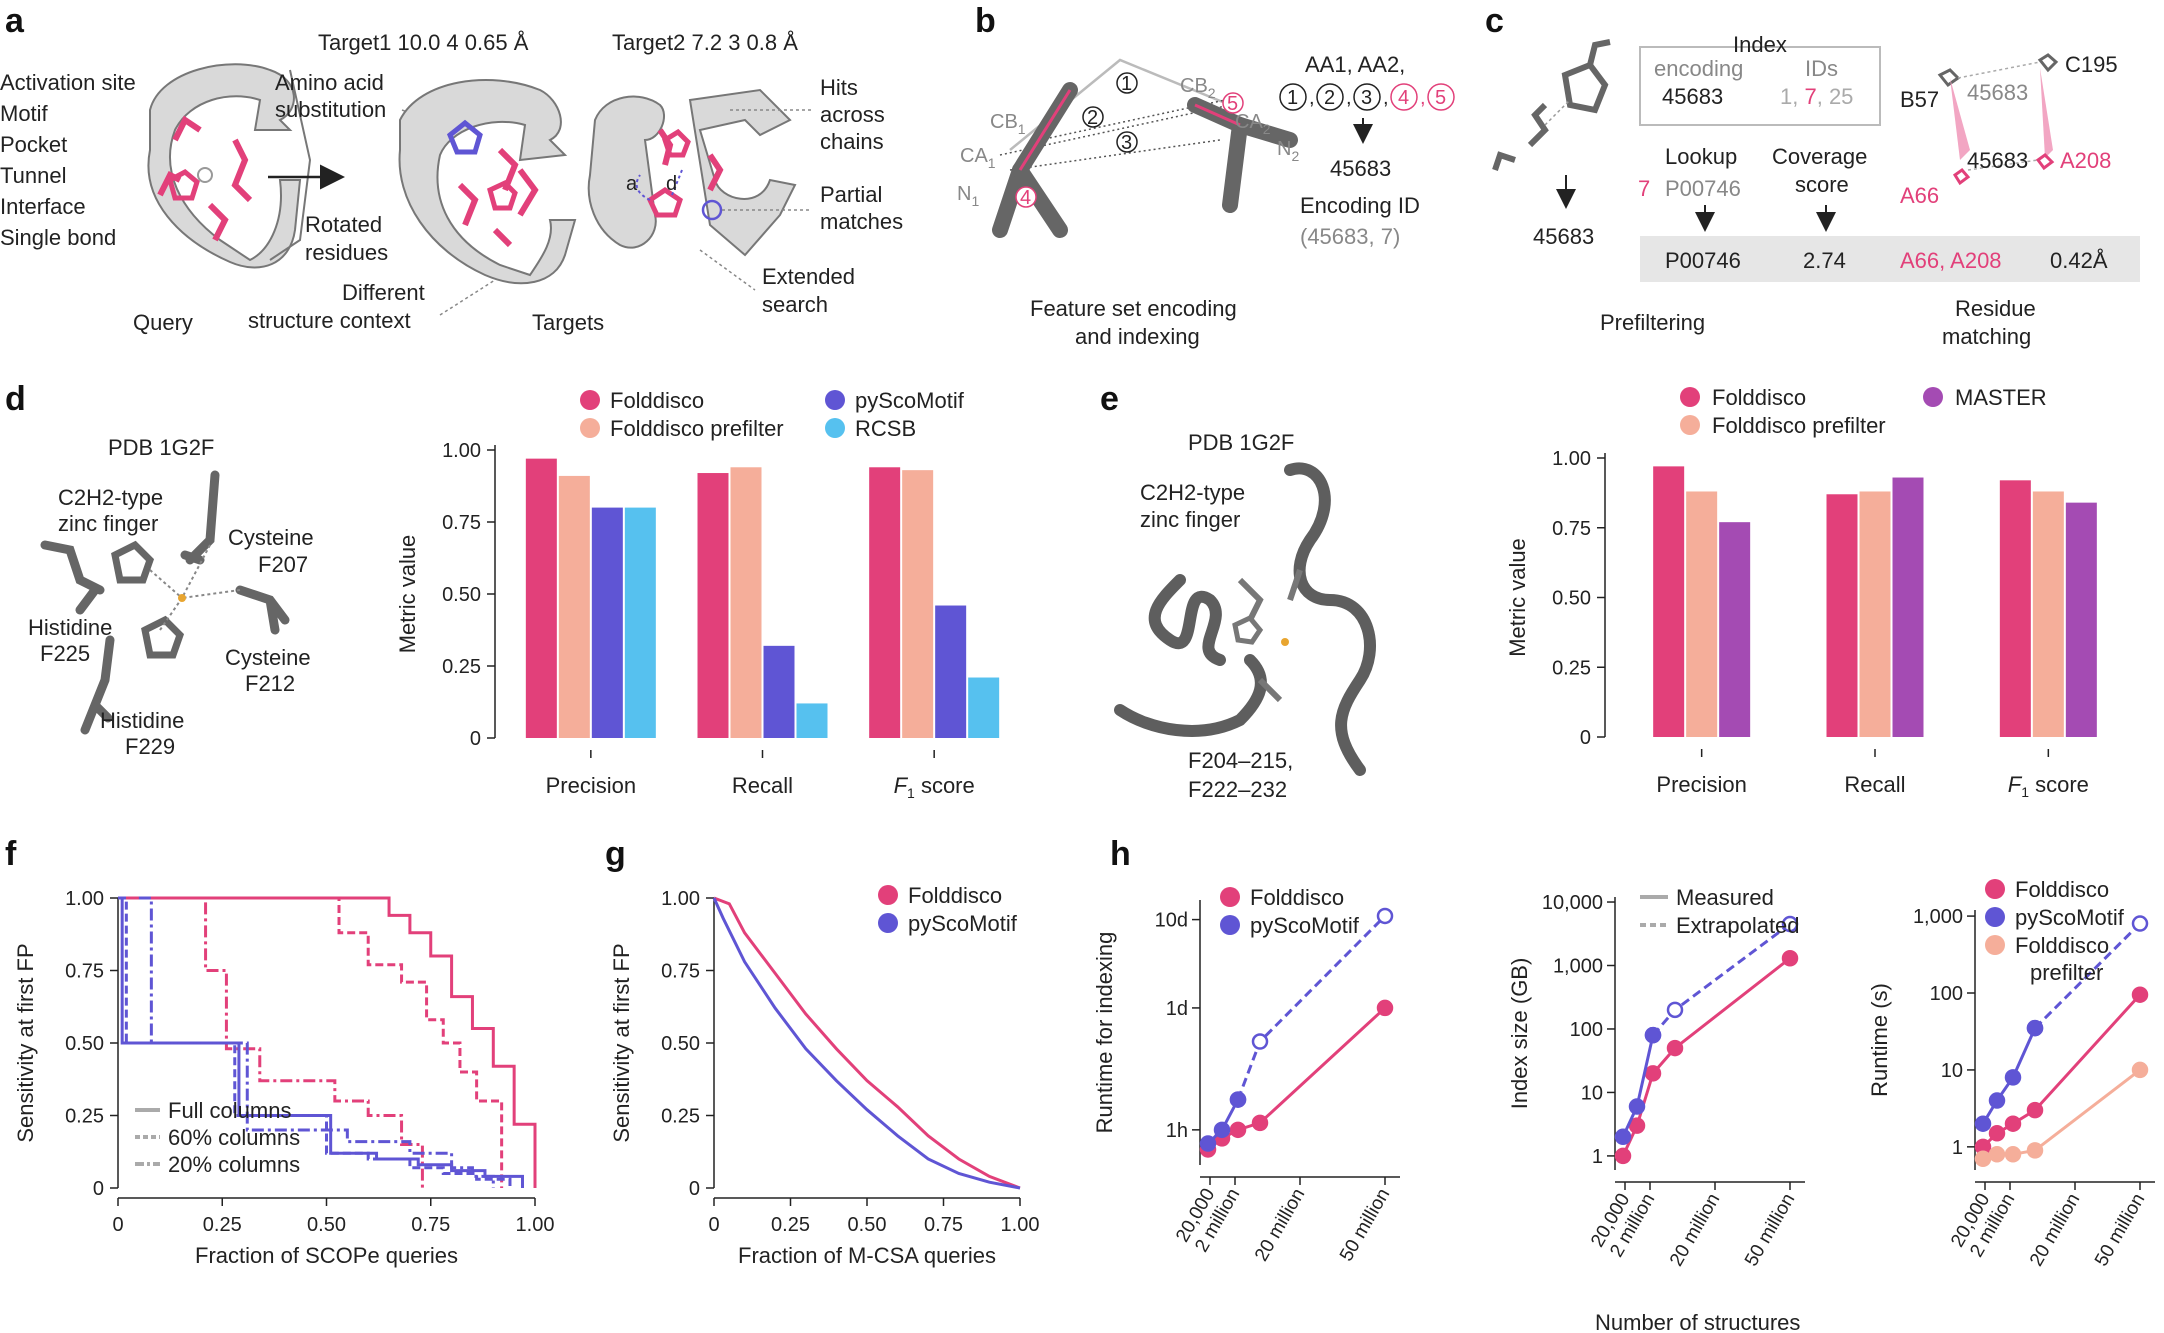 Image resolution: width=2164 pixels, height=1333 pixels. I want to click on line-mark-1: 1, so click(1126, 84).